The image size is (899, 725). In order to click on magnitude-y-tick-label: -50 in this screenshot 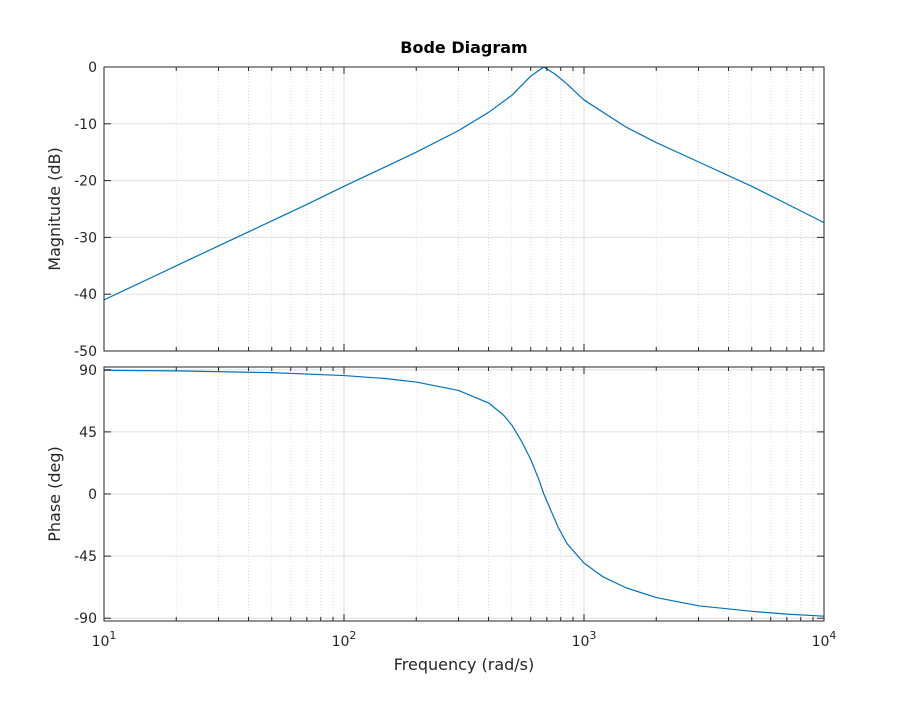, I will do `click(85, 352)`.